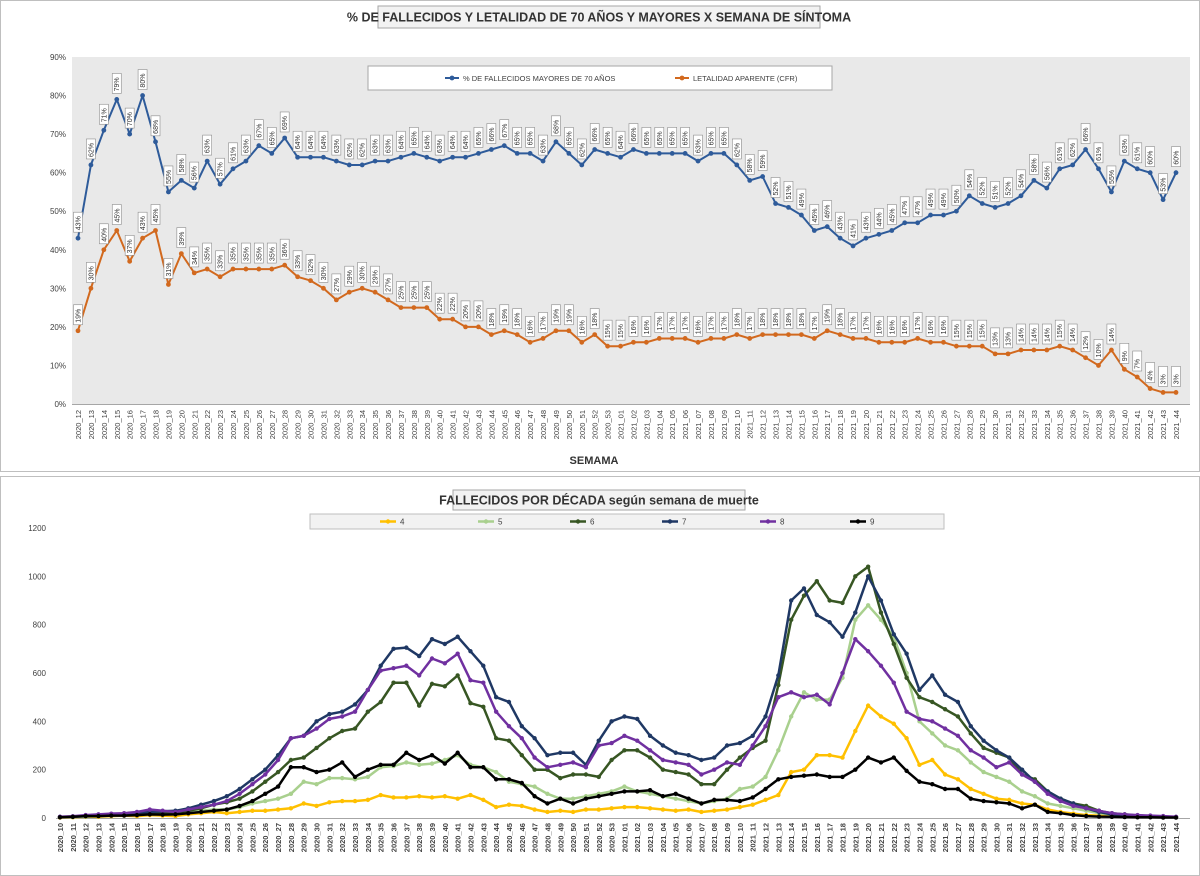 This screenshot has height=876, width=1200. I want to click on data-label-text: 20%, so click(466, 312).